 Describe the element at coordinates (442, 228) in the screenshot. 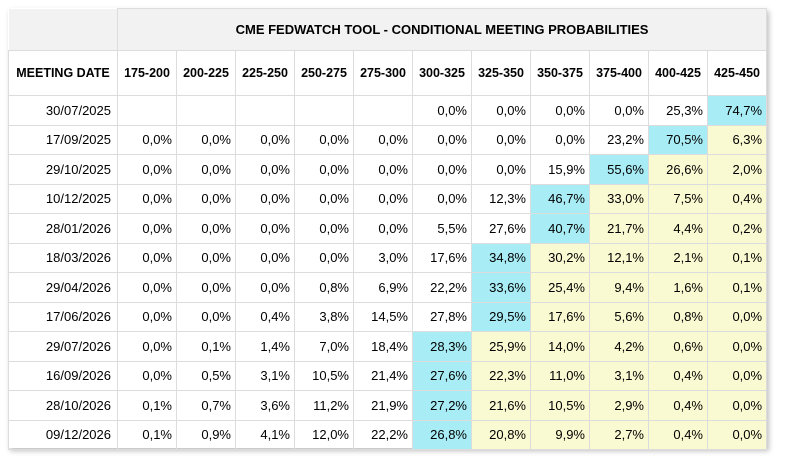

I see `probability-cell: 5,5%` at that location.